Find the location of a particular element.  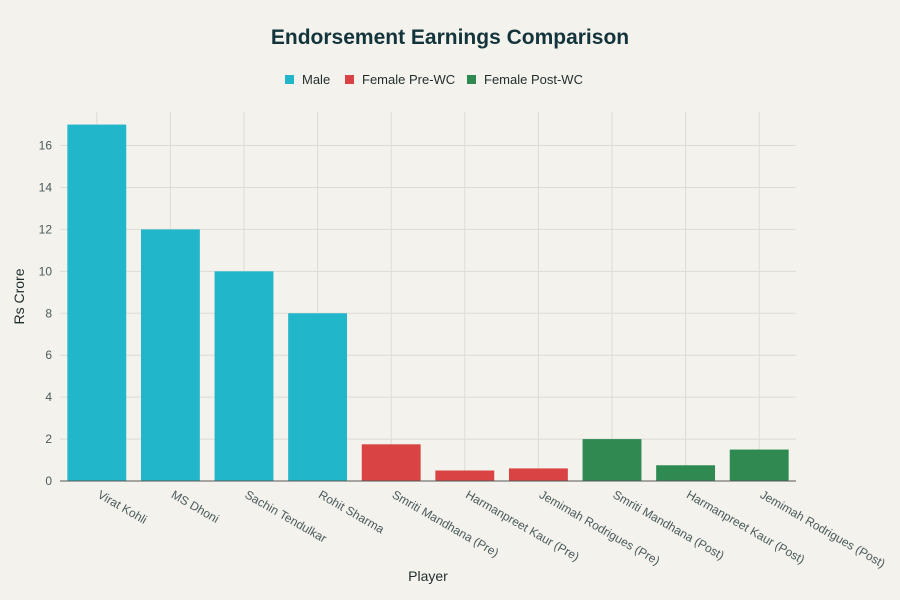

bar-jemimah-rodrigues-post is located at coordinates (759, 465).